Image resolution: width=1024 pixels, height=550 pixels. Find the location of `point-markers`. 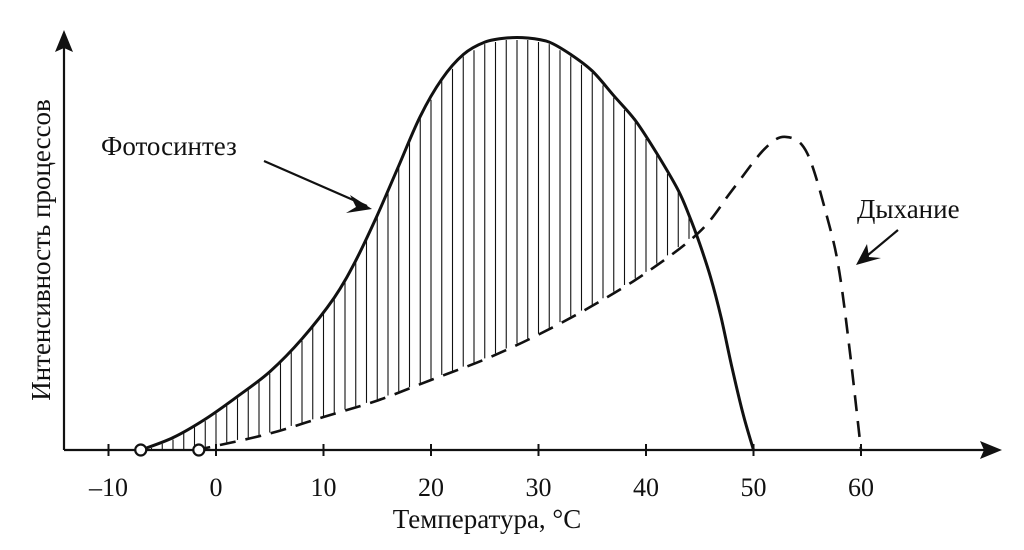

point-markers is located at coordinates (170, 450).